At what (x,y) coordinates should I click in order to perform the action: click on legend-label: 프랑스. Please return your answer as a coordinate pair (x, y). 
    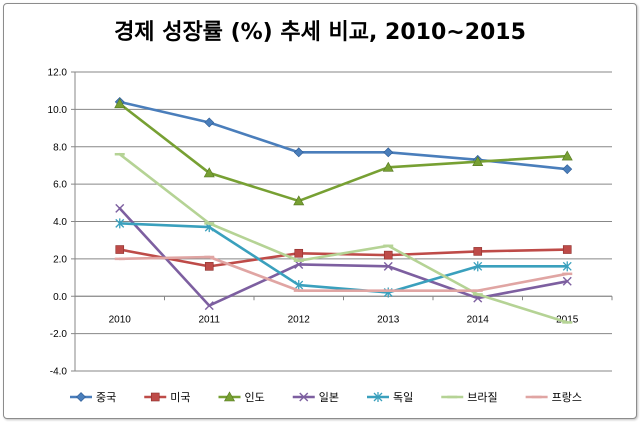
    Looking at the image, I should click on (567, 397).